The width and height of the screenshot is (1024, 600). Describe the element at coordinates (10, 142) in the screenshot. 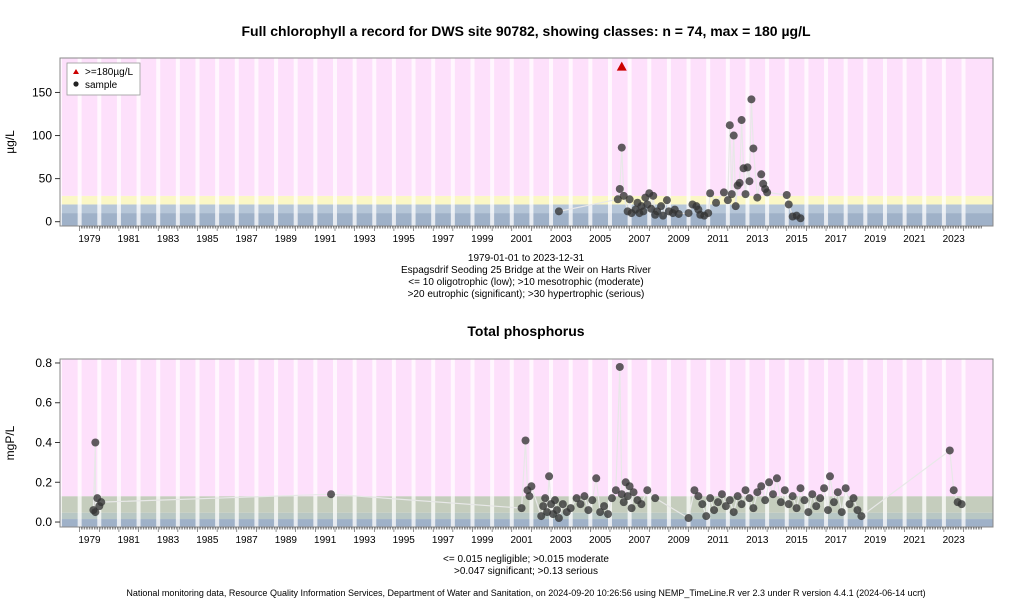

I see `chlorophyll-y-label: µg/L` at that location.